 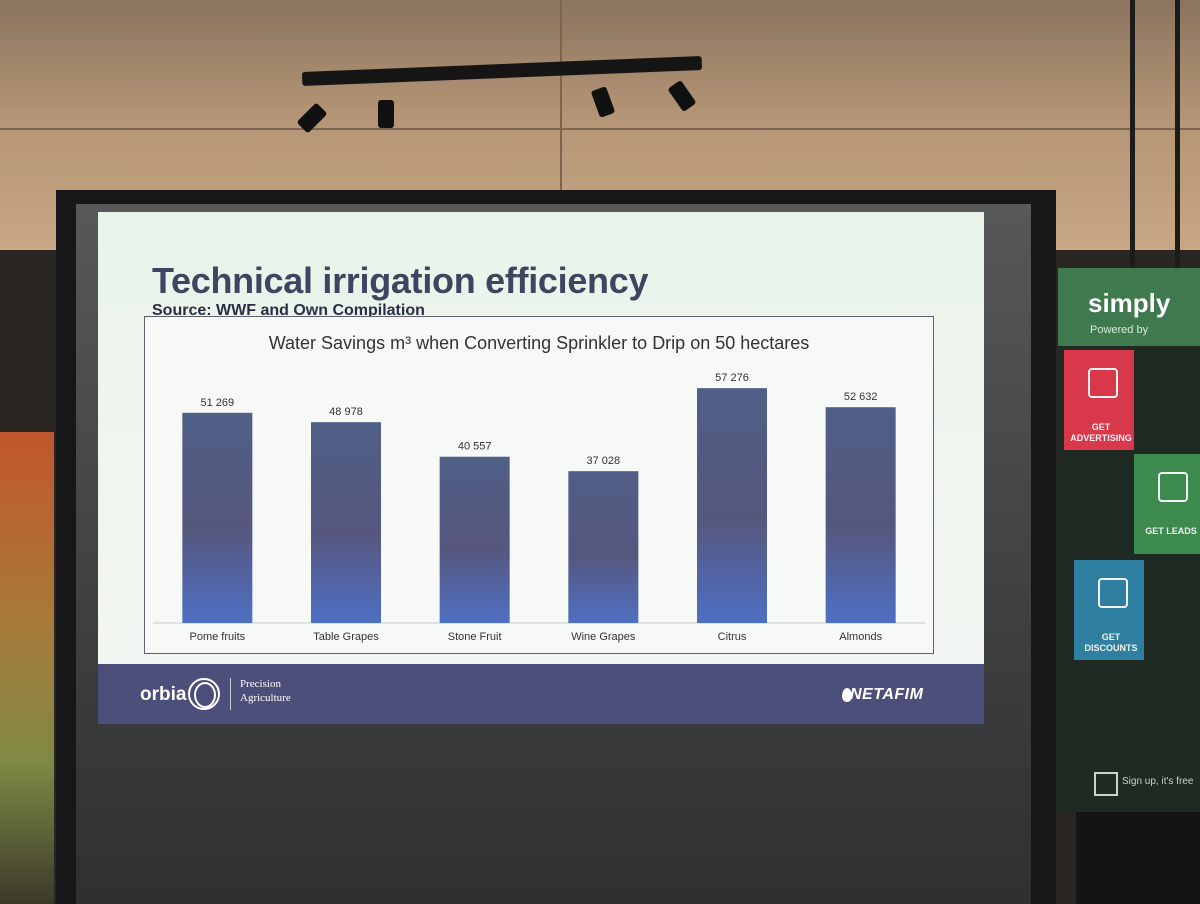 I want to click on data-label: 40 557, so click(x=475, y=447).